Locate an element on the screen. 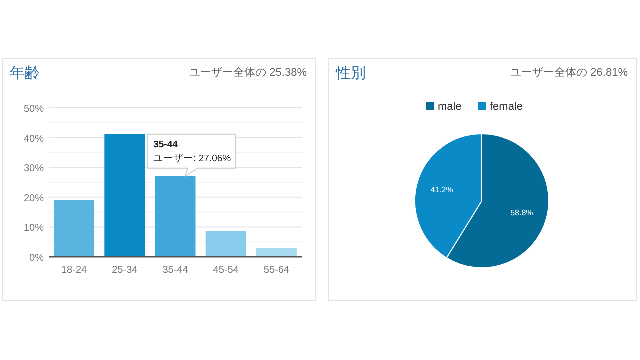 This screenshot has width=640, height=360. y-tick-label: 30% is located at coordinates (34, 169).